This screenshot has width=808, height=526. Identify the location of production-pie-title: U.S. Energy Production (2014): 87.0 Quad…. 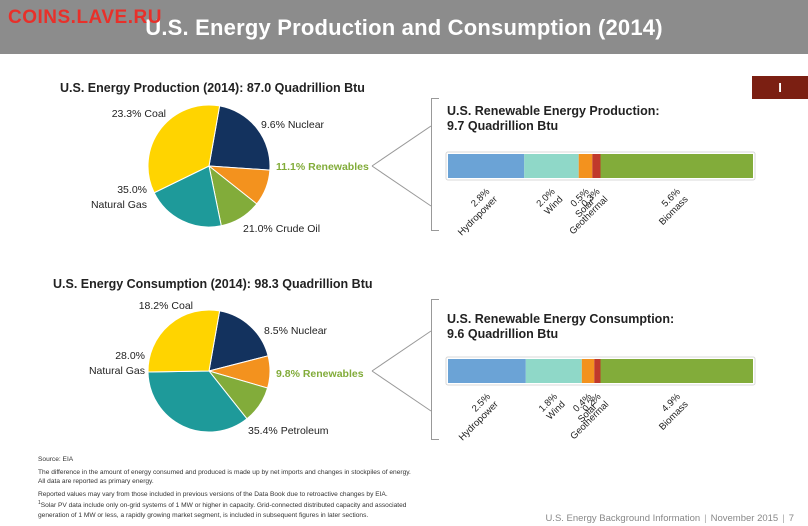
(212, 88).